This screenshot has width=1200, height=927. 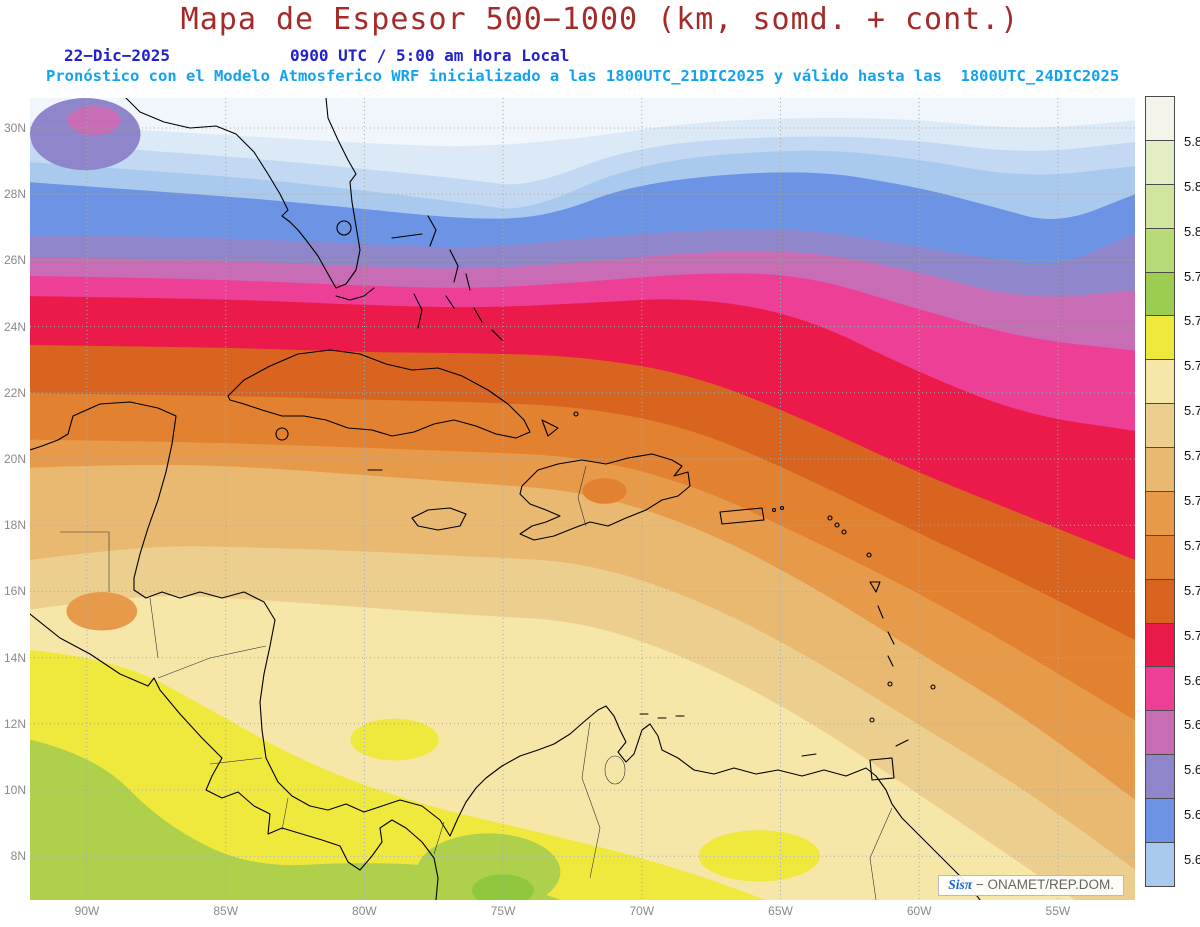 What do you see at coordinates (882, 769) in the screenshot?
I see `coastline-trinidad` at bounding box center [882, 769].